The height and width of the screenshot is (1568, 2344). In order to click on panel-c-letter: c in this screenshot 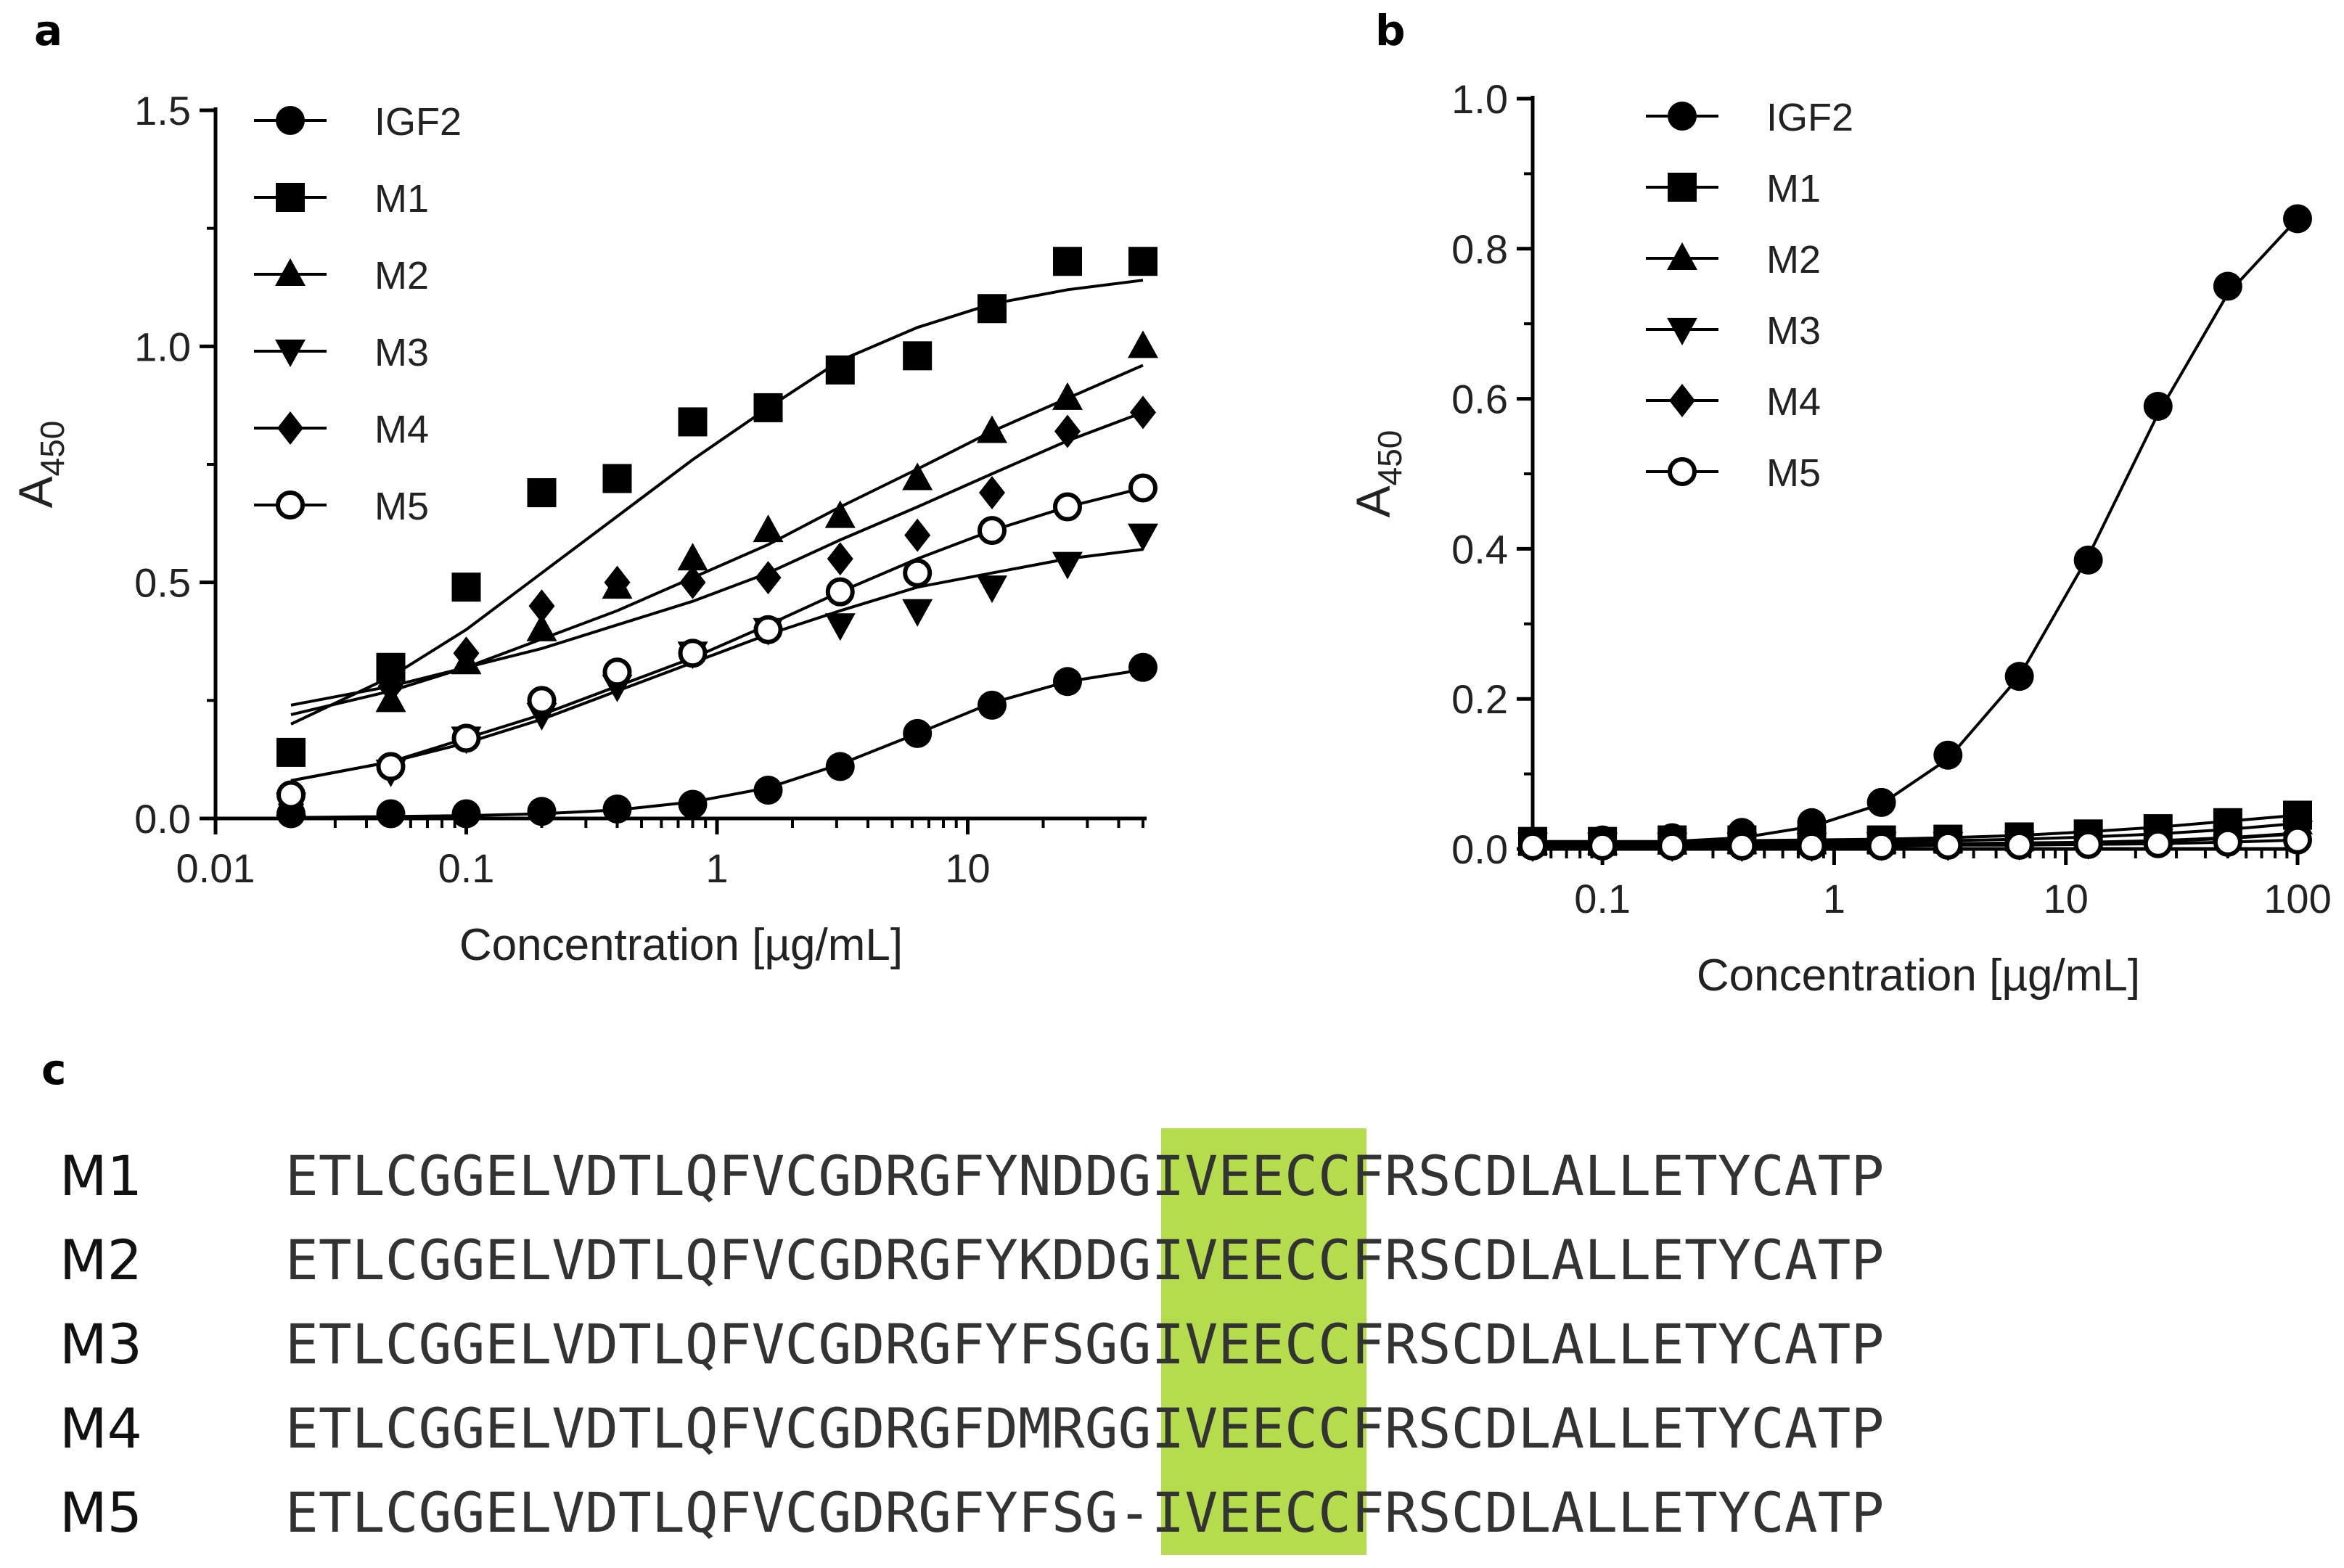, I will do `click(54, 1069)`.